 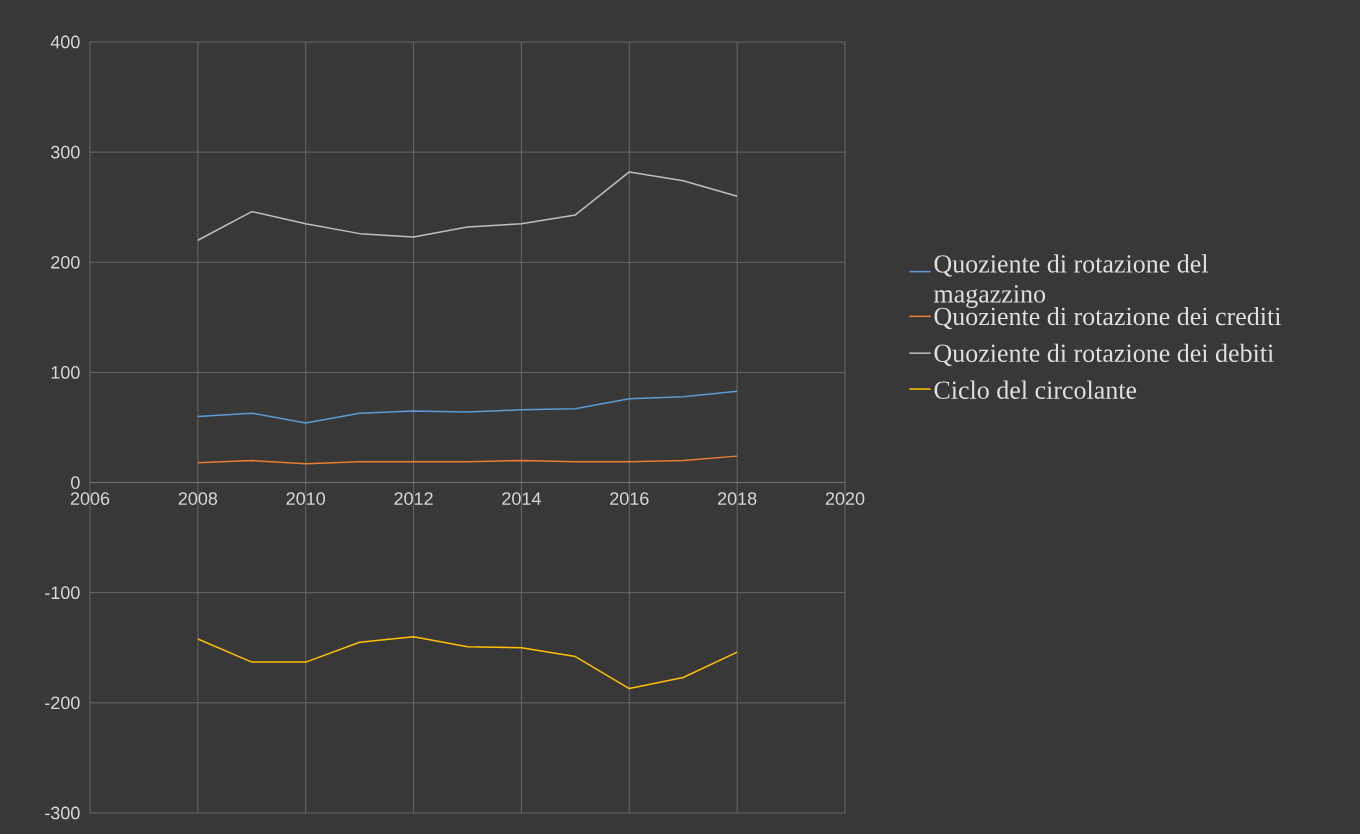 What do you see at coordinates (62, 703) in the screenshot?
I see `y-tick-label: -200` at bounding box center [62, 703].